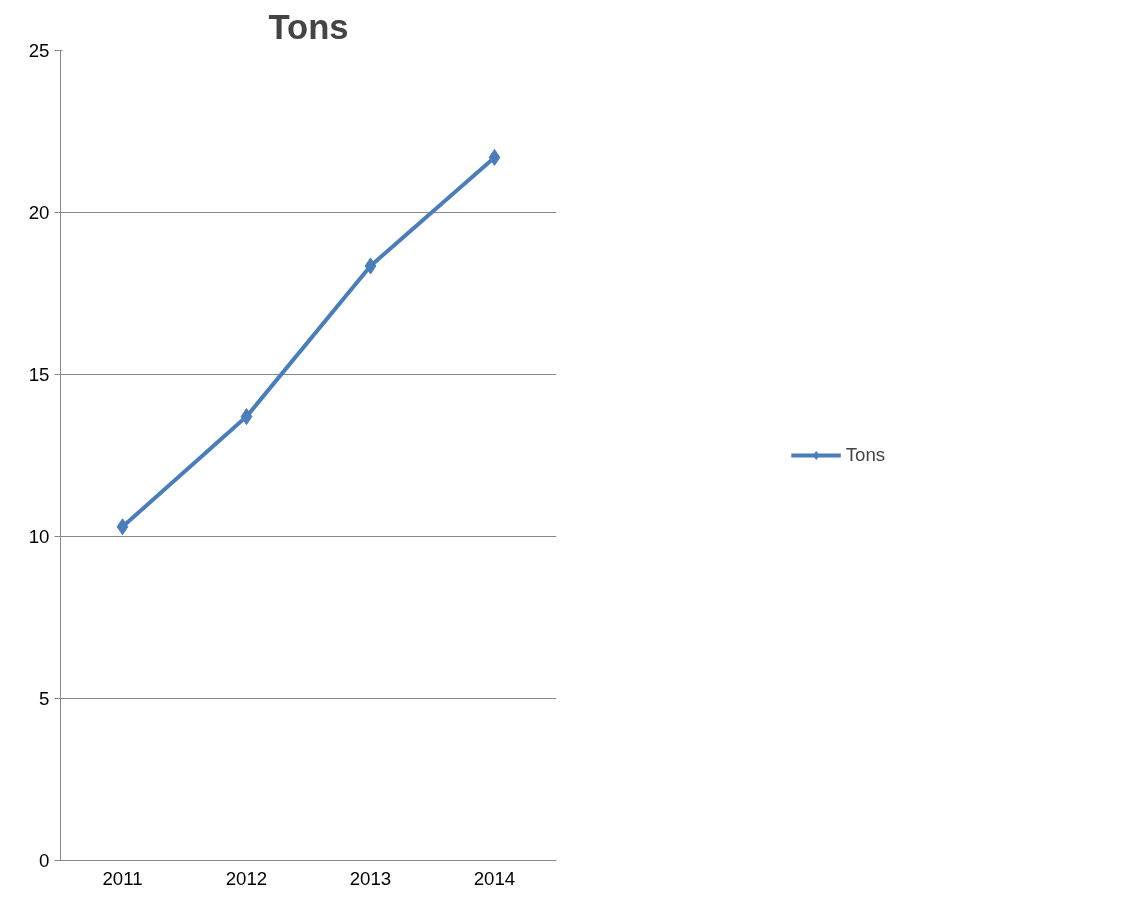 Image resolution: width=1125 pixels, height=906 pixels. Describe the element at coordinates (494, 878) in the screenshot. I see `x-tick-label: 2014` at that location.